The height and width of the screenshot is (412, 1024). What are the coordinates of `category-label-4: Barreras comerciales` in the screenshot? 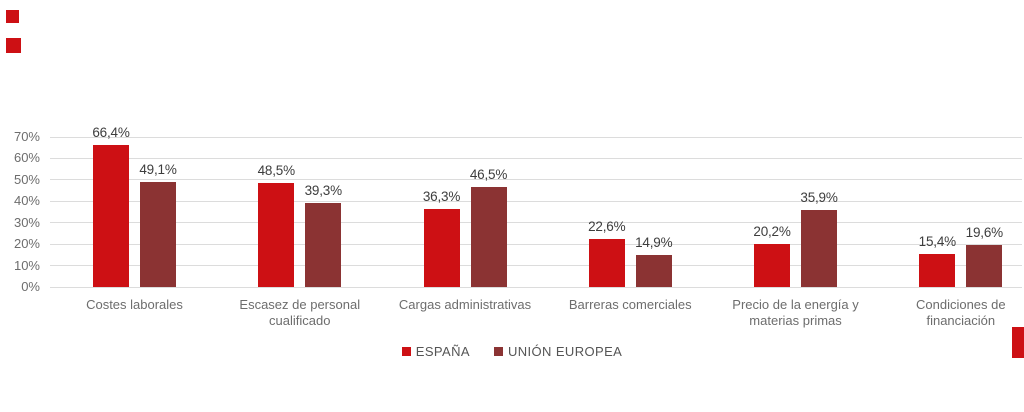 It's located at (630, 304).